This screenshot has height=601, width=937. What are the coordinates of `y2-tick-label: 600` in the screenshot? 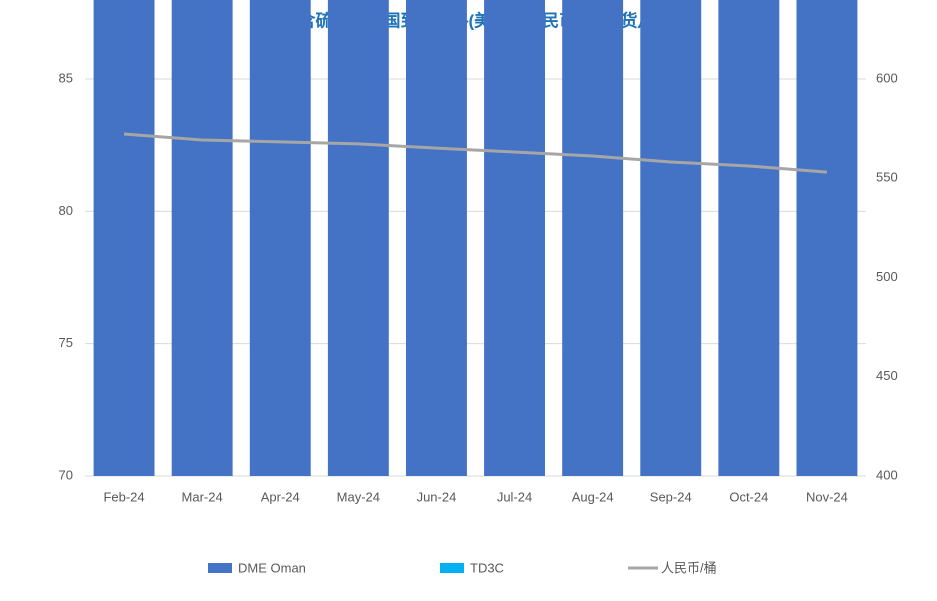 It's located at (887, 77).